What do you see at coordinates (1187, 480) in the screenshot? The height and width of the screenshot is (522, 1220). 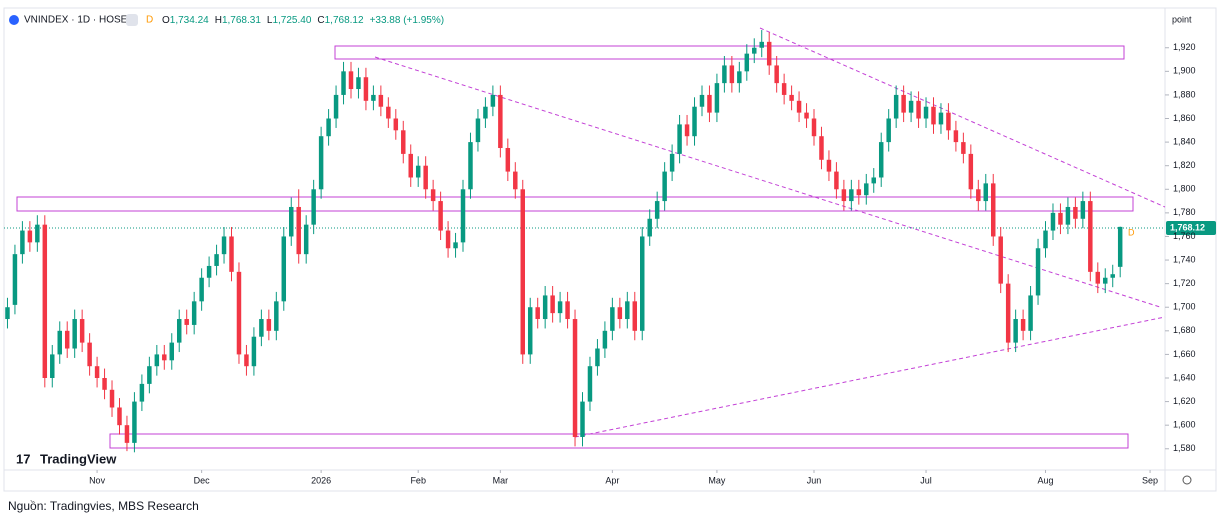 I see `settings-icon` at bounding box center [1187, 480].